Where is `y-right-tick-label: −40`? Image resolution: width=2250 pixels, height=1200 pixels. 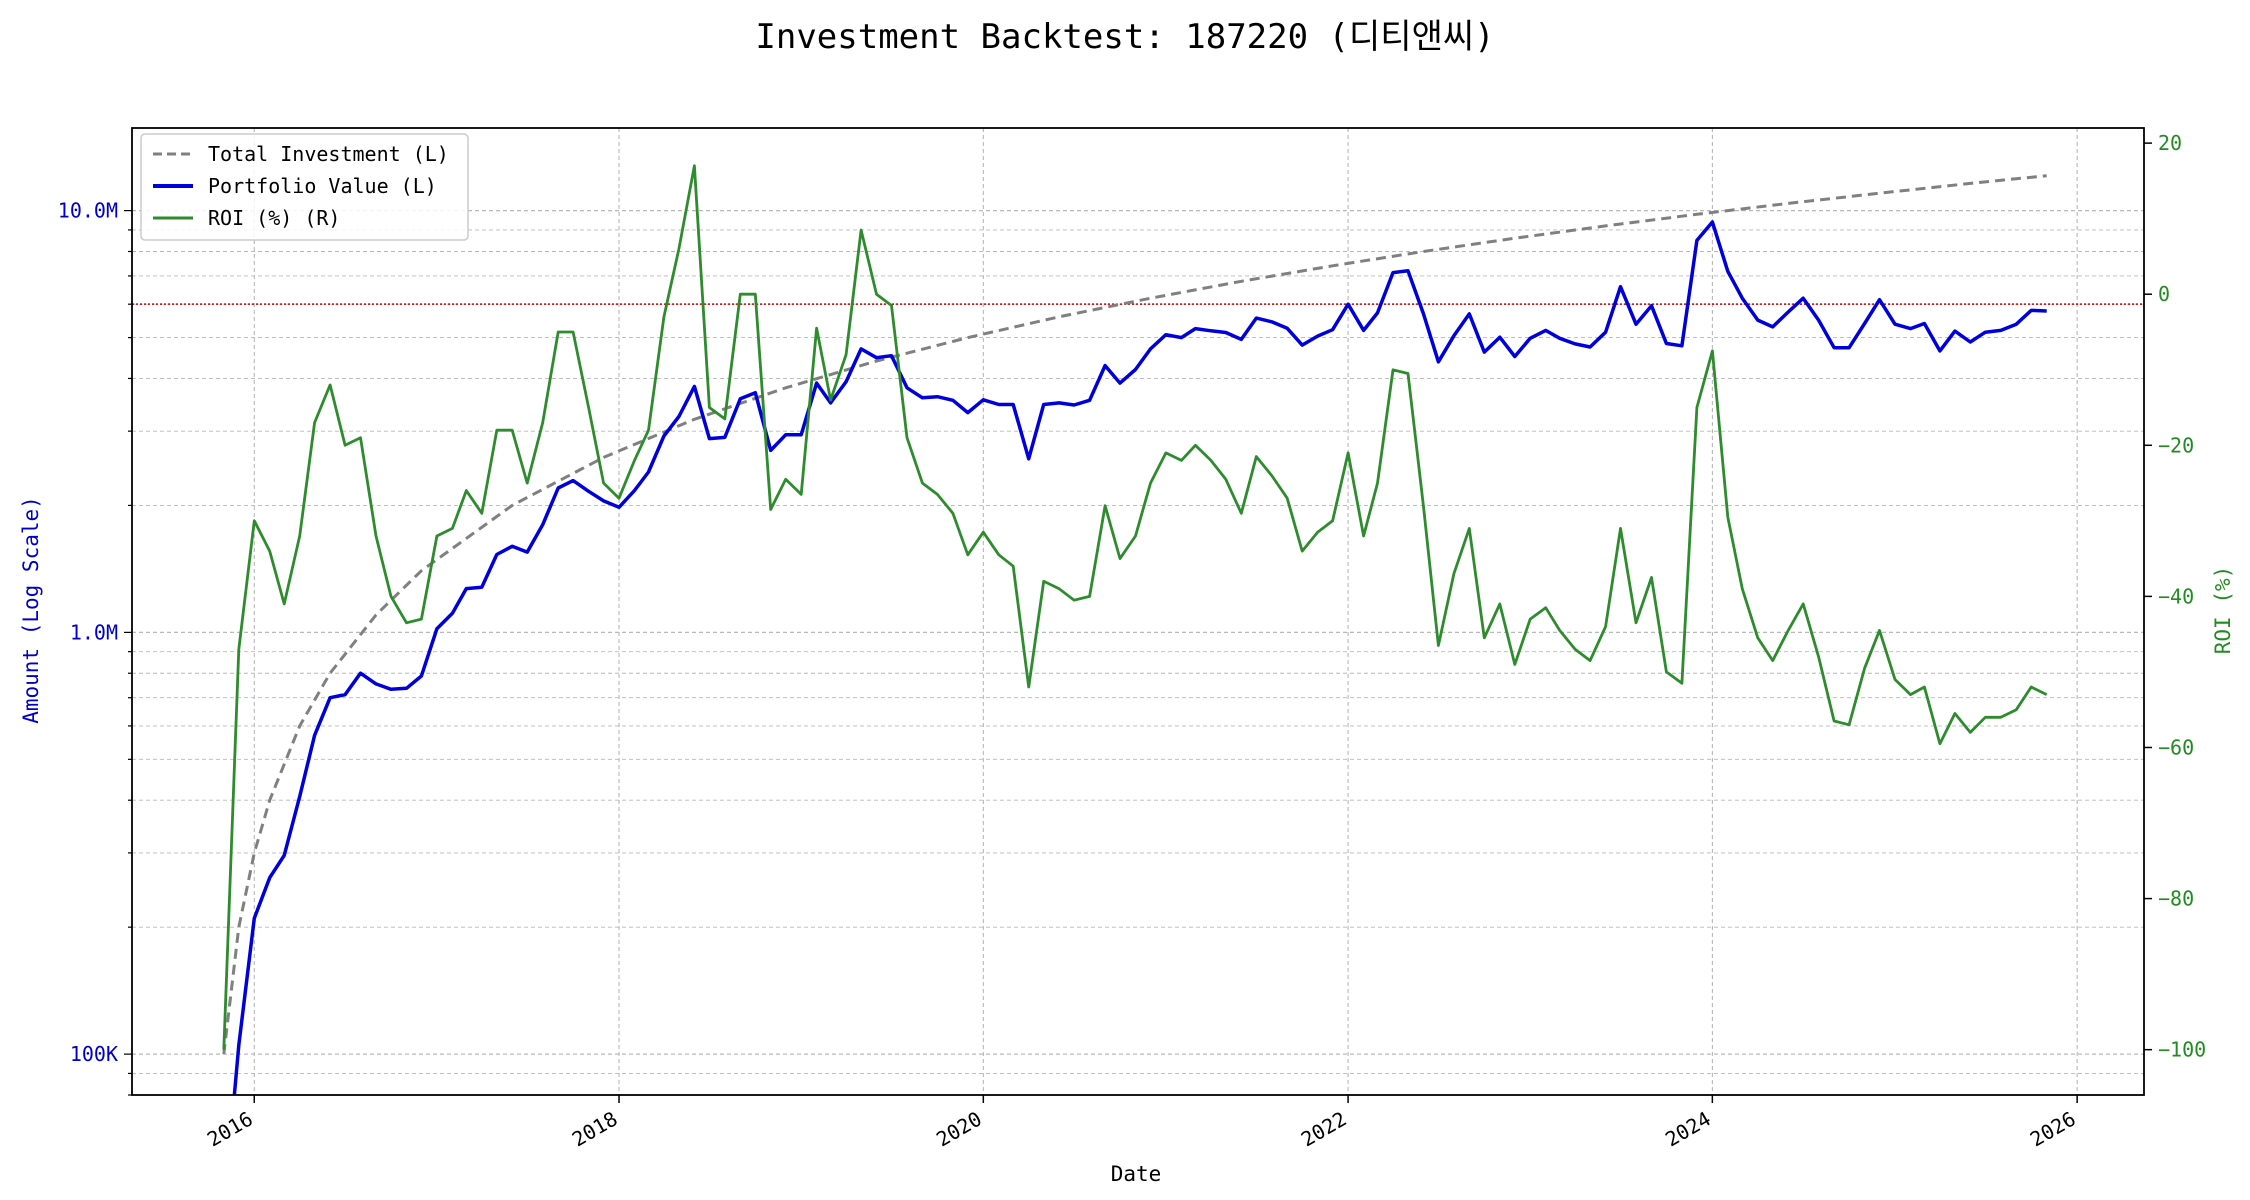 y-right-tick-label: −40 is located at coordinates (2176, 596).